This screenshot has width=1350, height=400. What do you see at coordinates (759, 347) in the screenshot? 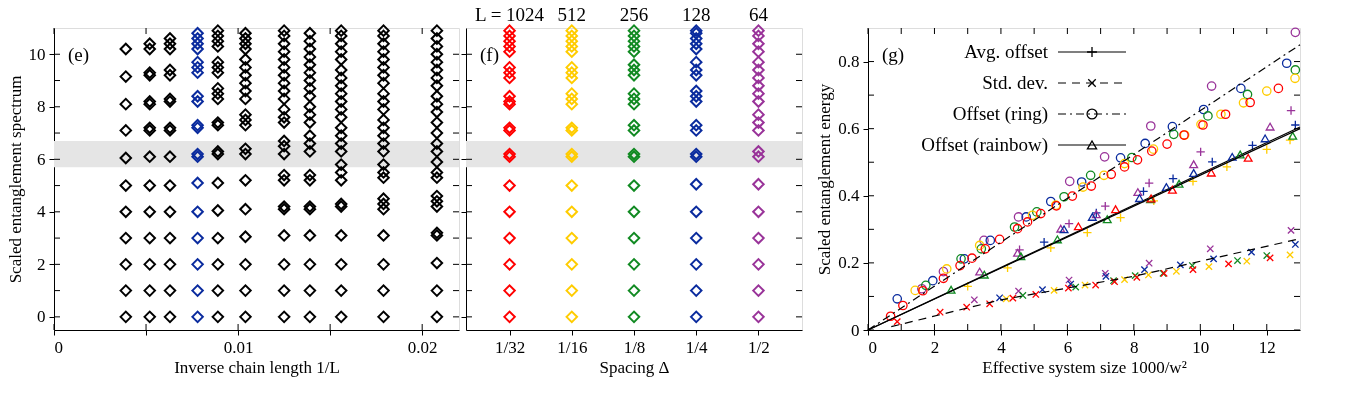
I see `x-tick-label: 1/2` at bounding box center [759, 347].